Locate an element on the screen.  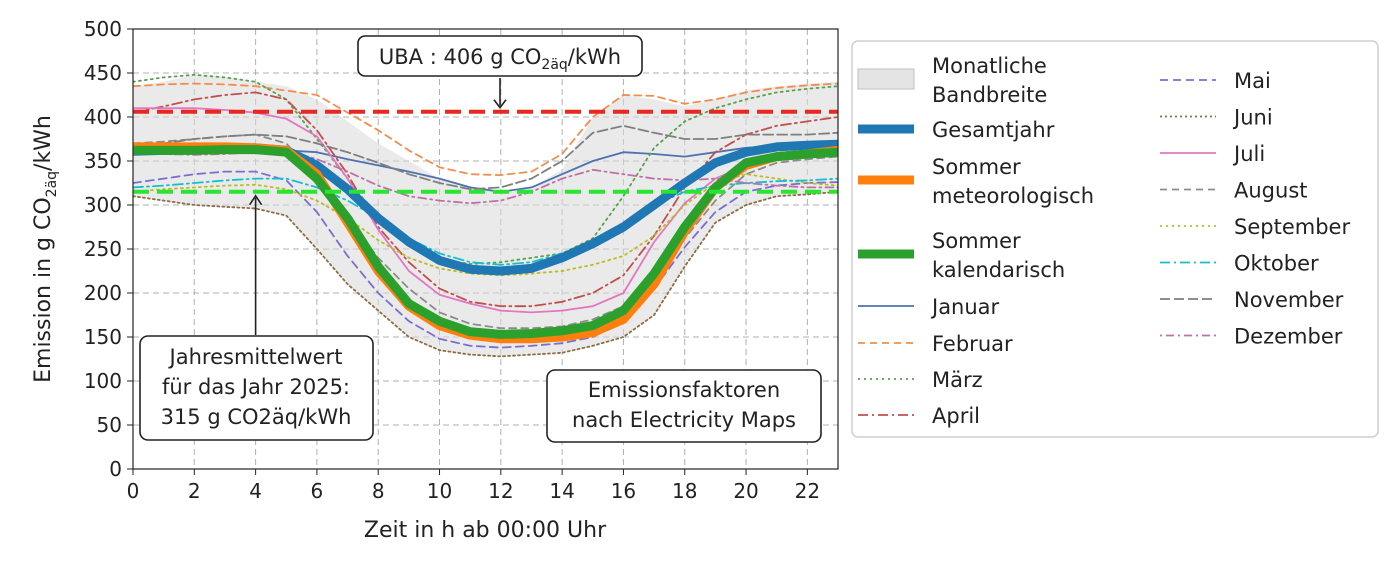
y-axis-label-sub: 2äq is located at coordinates (52, 184).